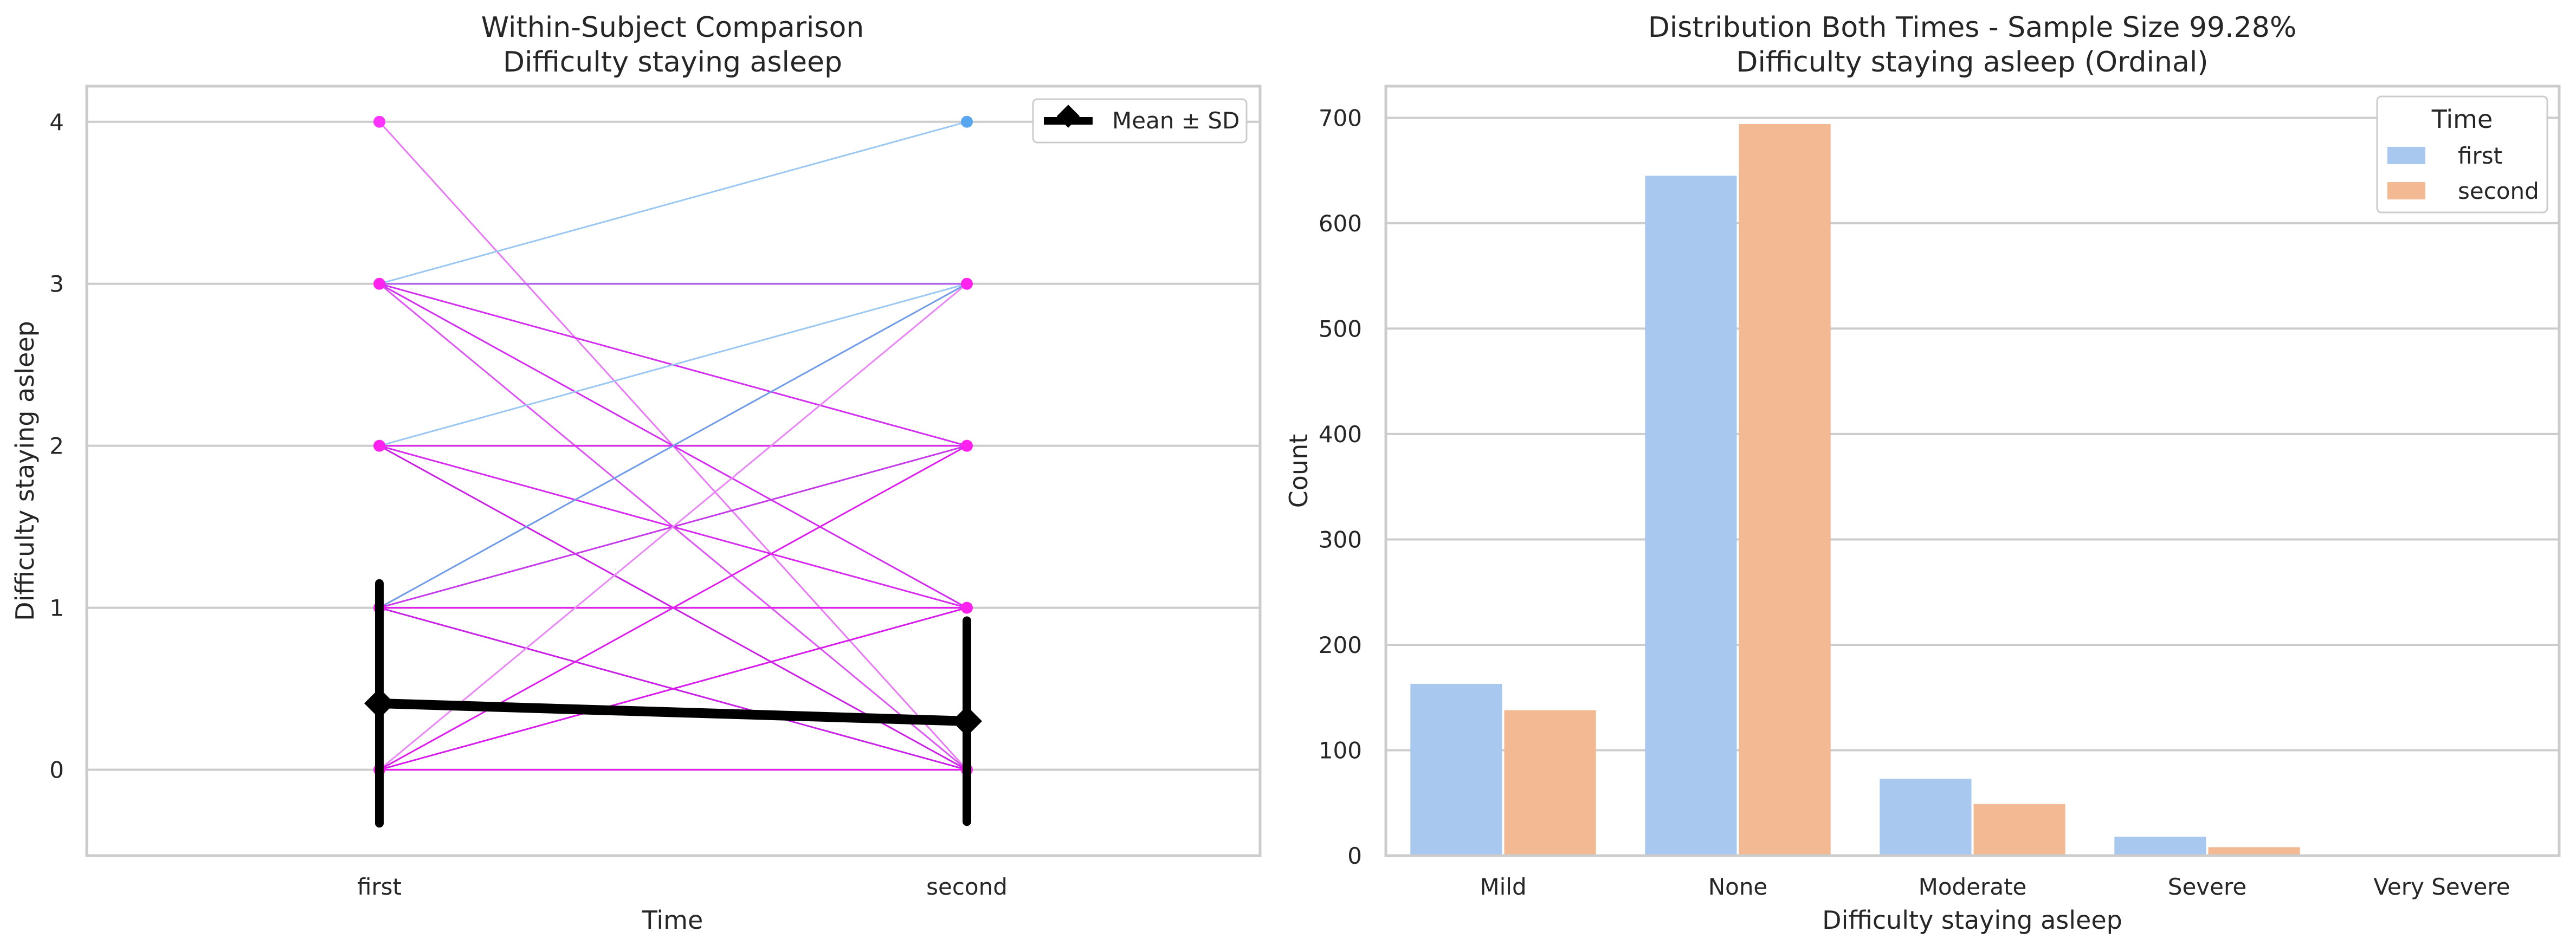 The width and height of the screenshot is (2576, 951). What do you see at coordinates (1340, 118) in the screenshot?
I see `right-y-tick-label: 700` at bounding box center [1340, 118].